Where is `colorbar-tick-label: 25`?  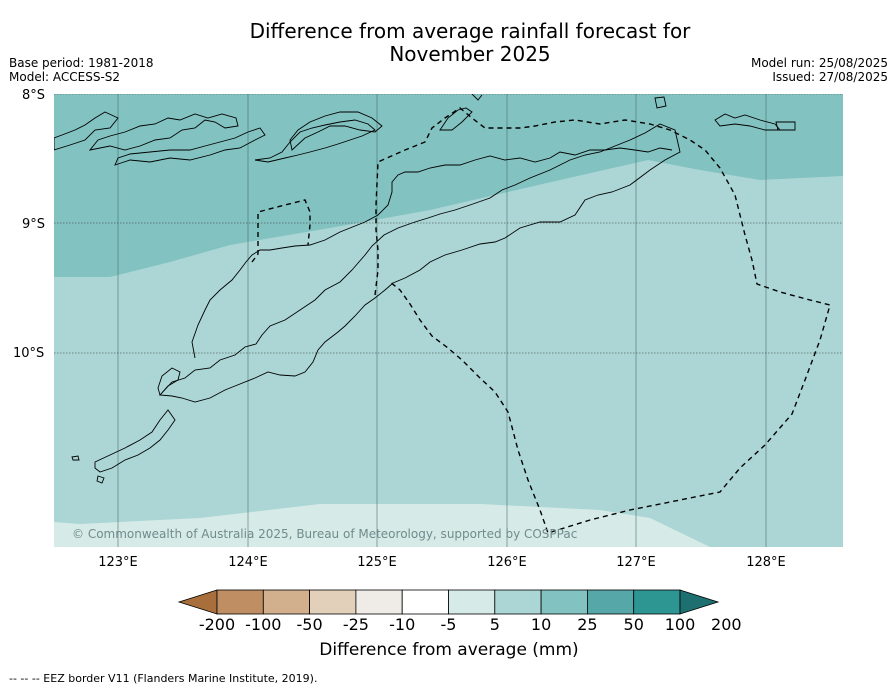
colorbar-tick-label: 25 is located at coordinates (587, 624).